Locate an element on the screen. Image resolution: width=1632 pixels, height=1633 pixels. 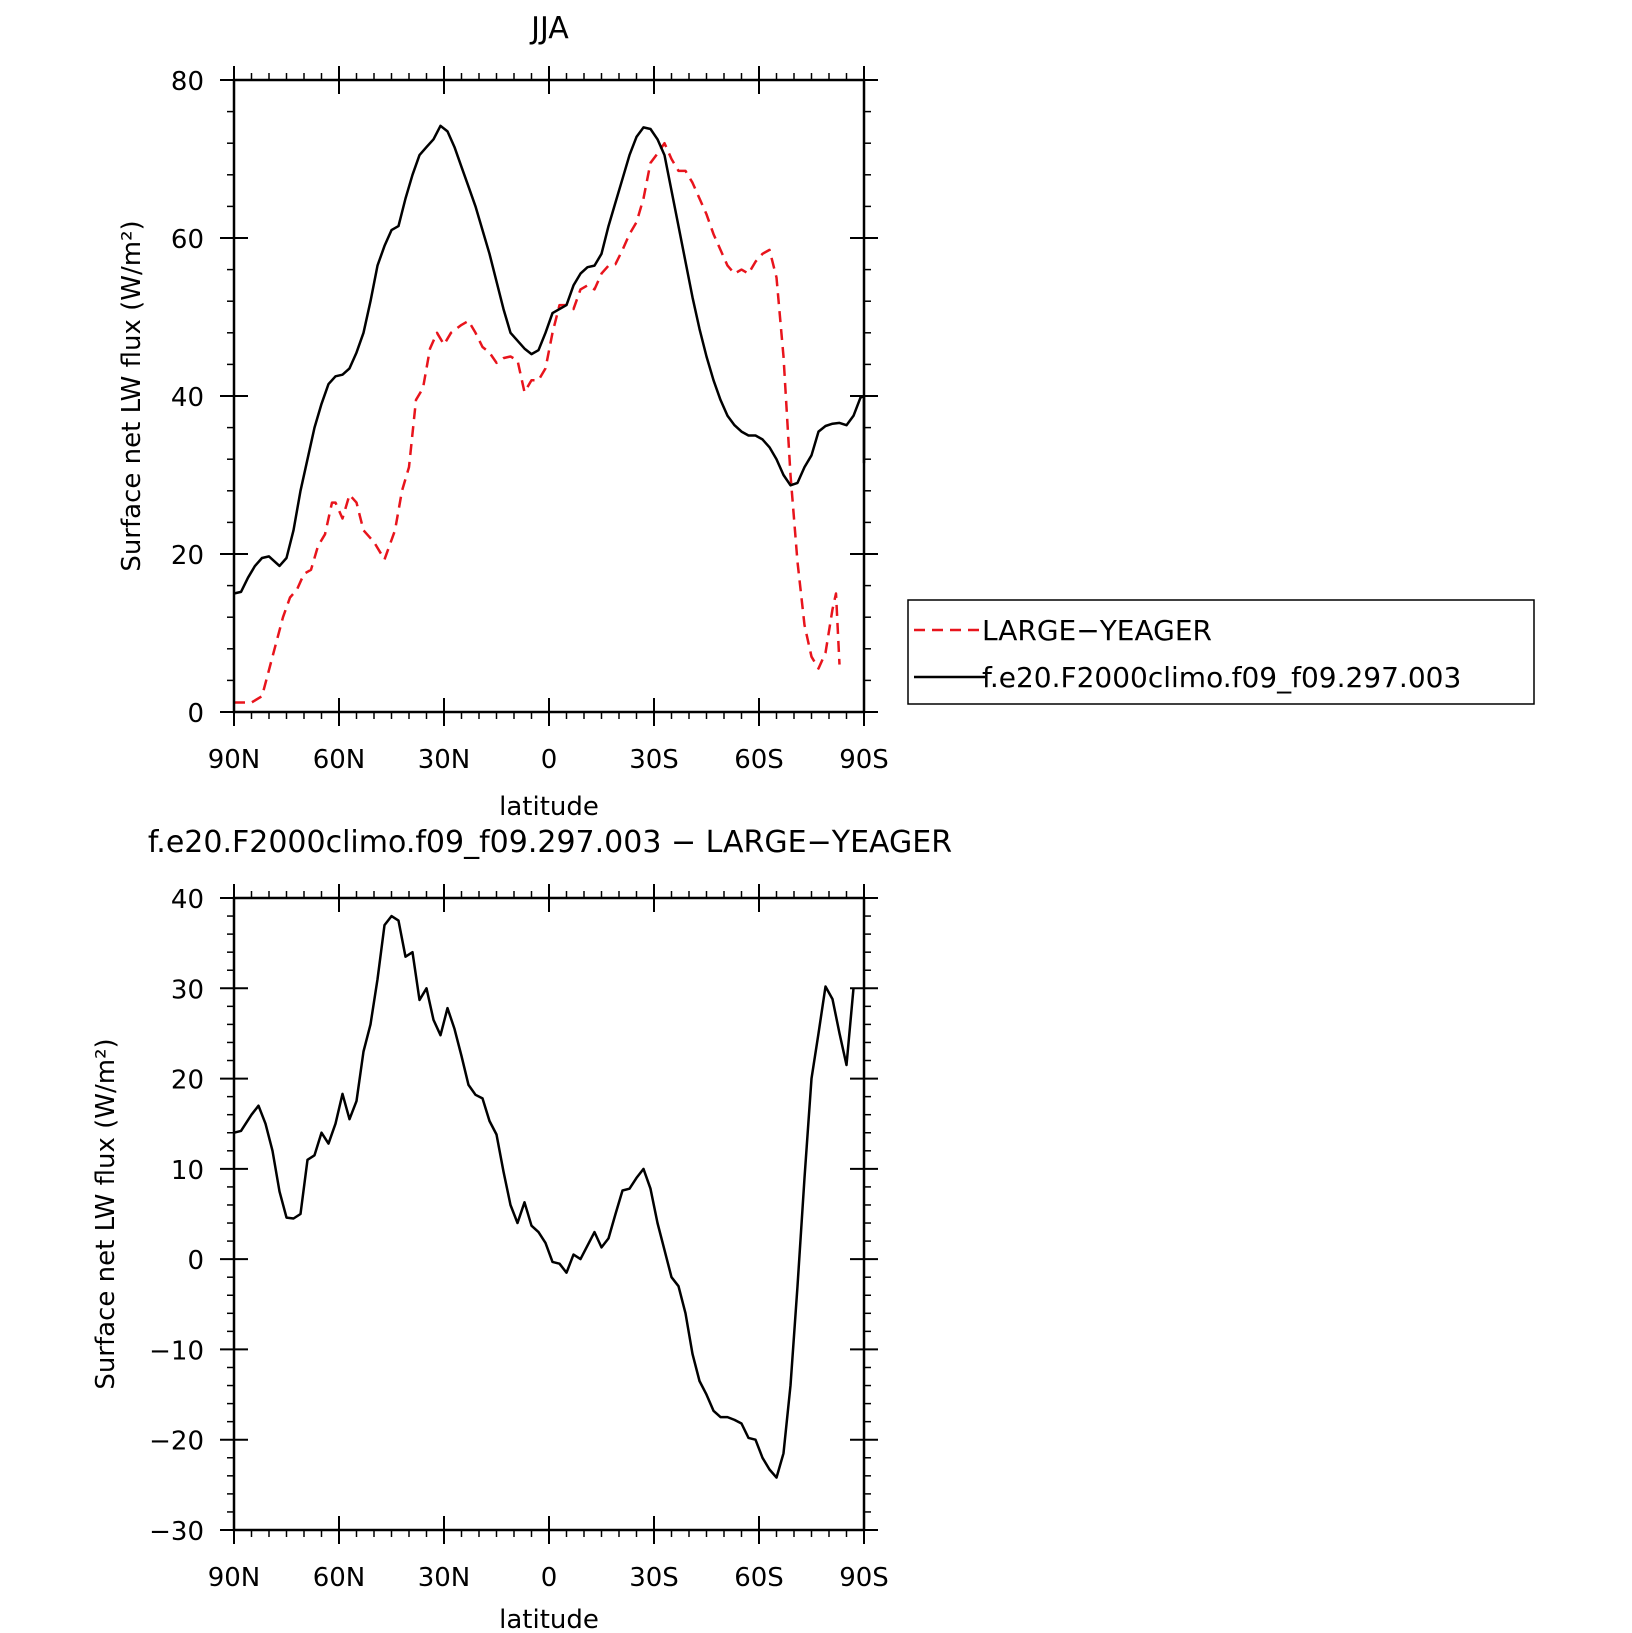
bottom-panel-x-axis-label: latitude is located at coordinates (549, 1619).